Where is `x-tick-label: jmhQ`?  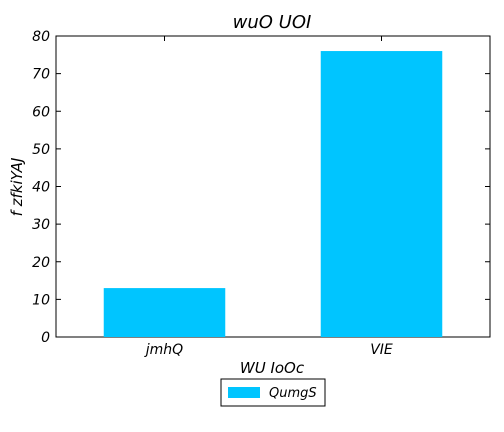
x-tick-label: jmhQ is located at coordinates (163, 350).